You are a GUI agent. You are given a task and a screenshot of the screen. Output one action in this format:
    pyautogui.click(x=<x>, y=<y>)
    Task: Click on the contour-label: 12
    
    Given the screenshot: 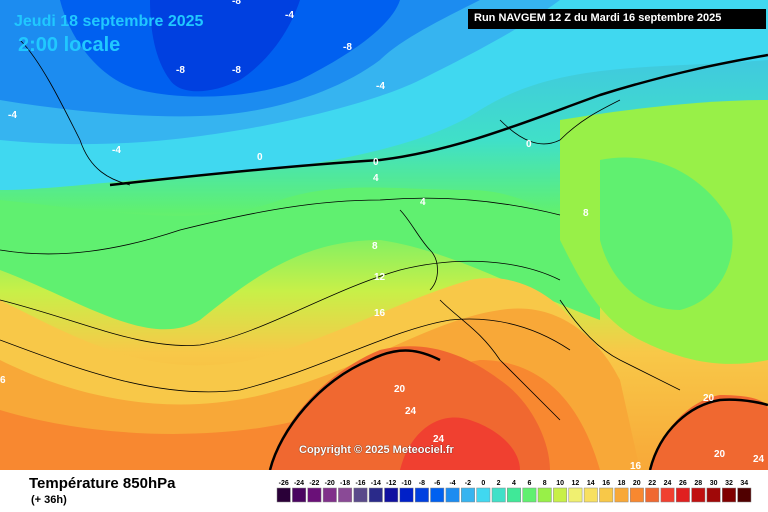 What is the action you would take?
    pyautogui.click(x=380, y=277)
    